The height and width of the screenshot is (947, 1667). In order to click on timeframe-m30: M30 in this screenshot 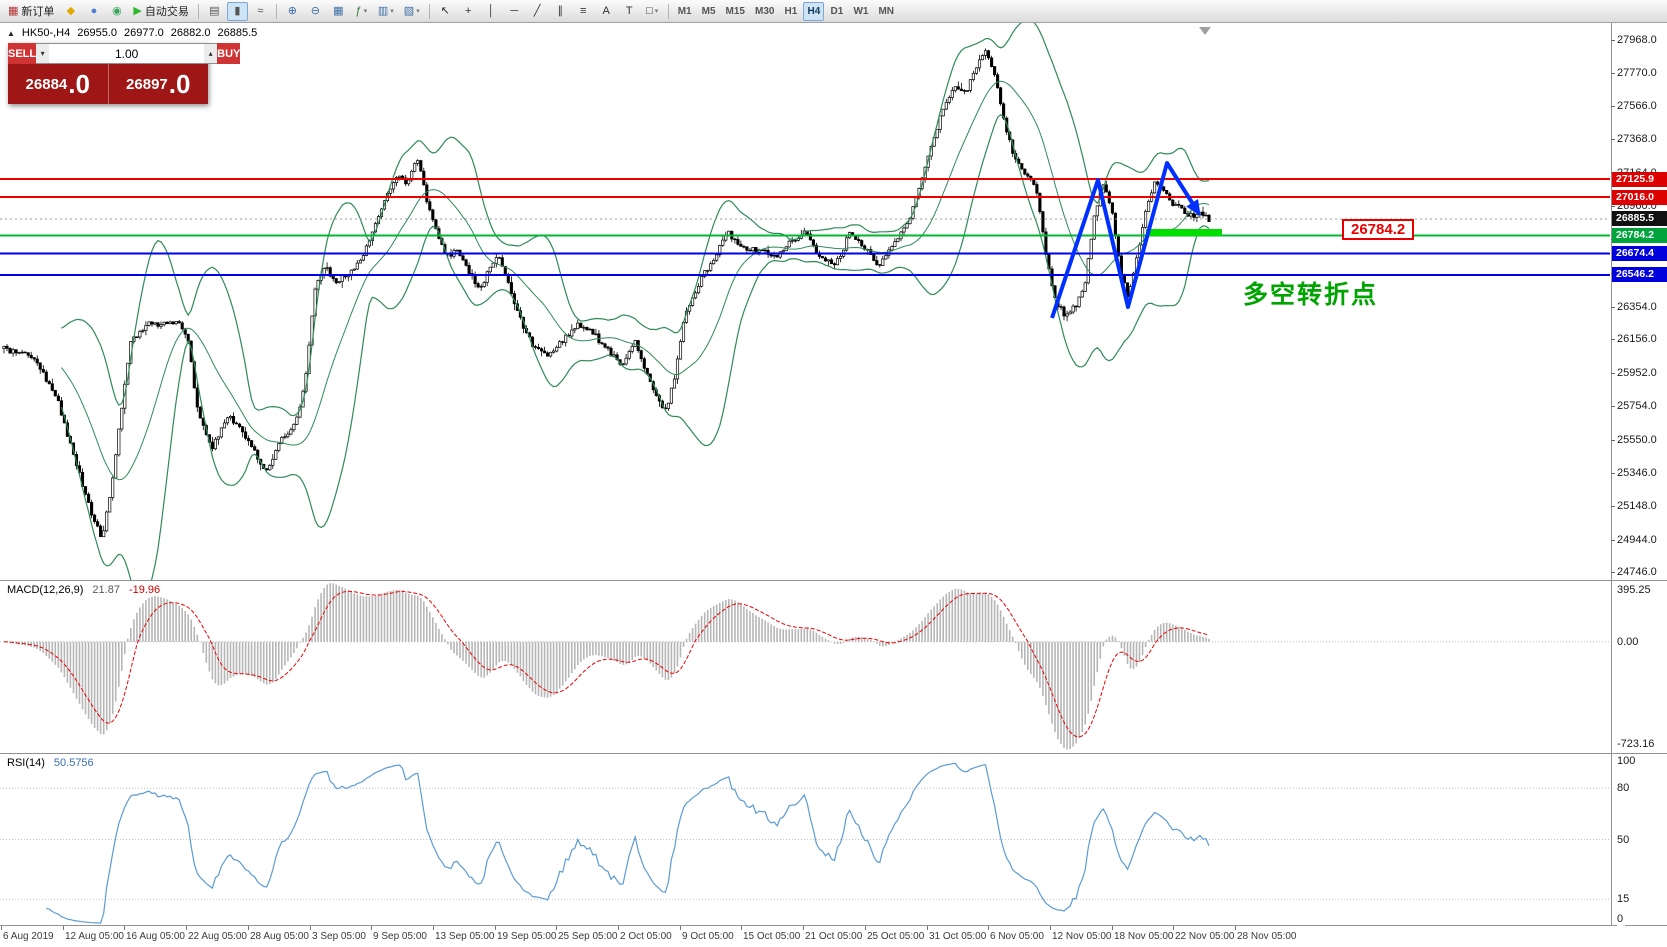, I will do `click(764, 11)`.